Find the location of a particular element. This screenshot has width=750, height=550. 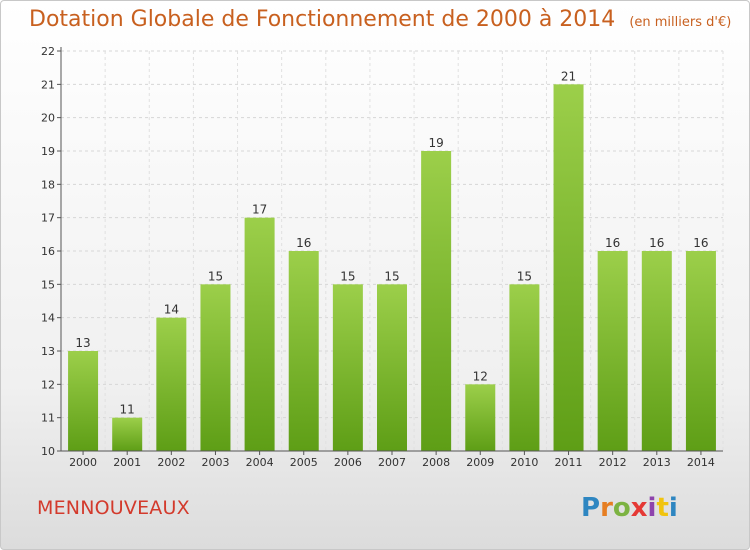

x-tick-label: 2007 is located at coordinates (392, 462).